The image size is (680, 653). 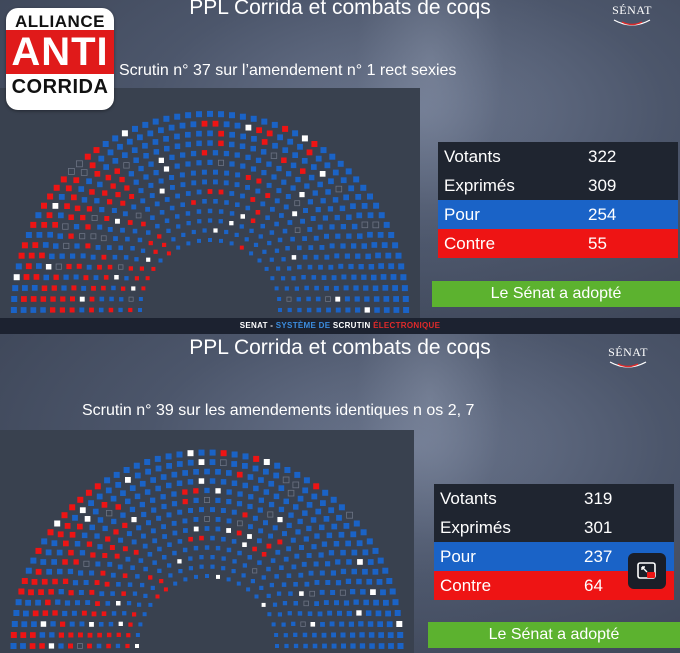 What do you see at coordinates (647, 571) in the screenshot?
I see `picture-in-picture-button` at bounding box center [647, 571].